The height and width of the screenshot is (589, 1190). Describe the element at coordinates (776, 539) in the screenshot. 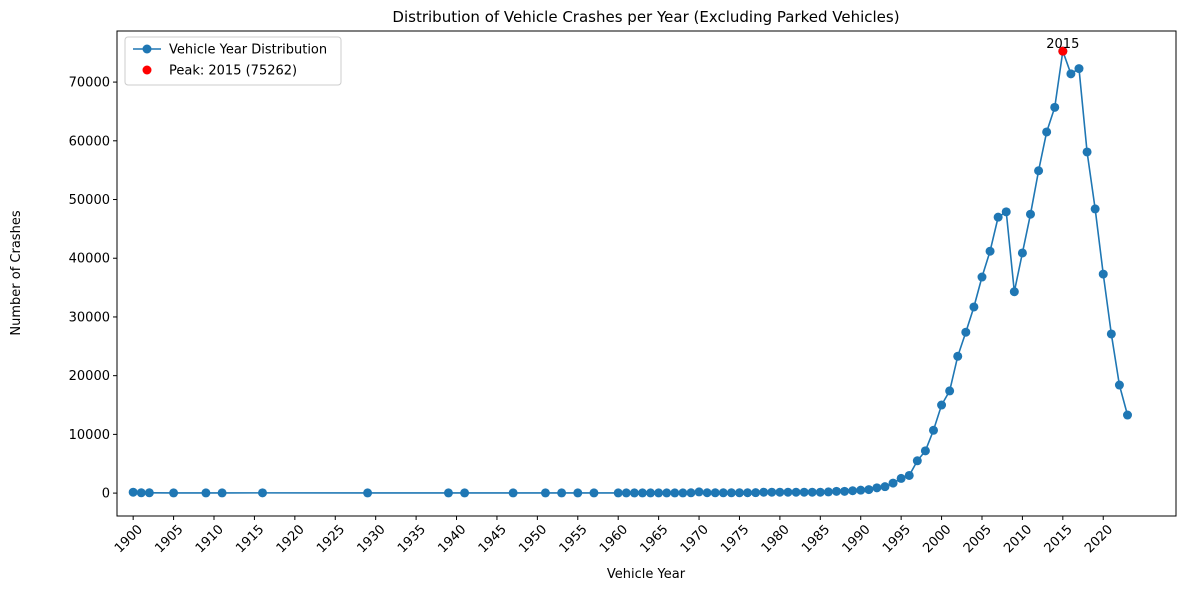

I see `x-tick-label: 1980` at that location.